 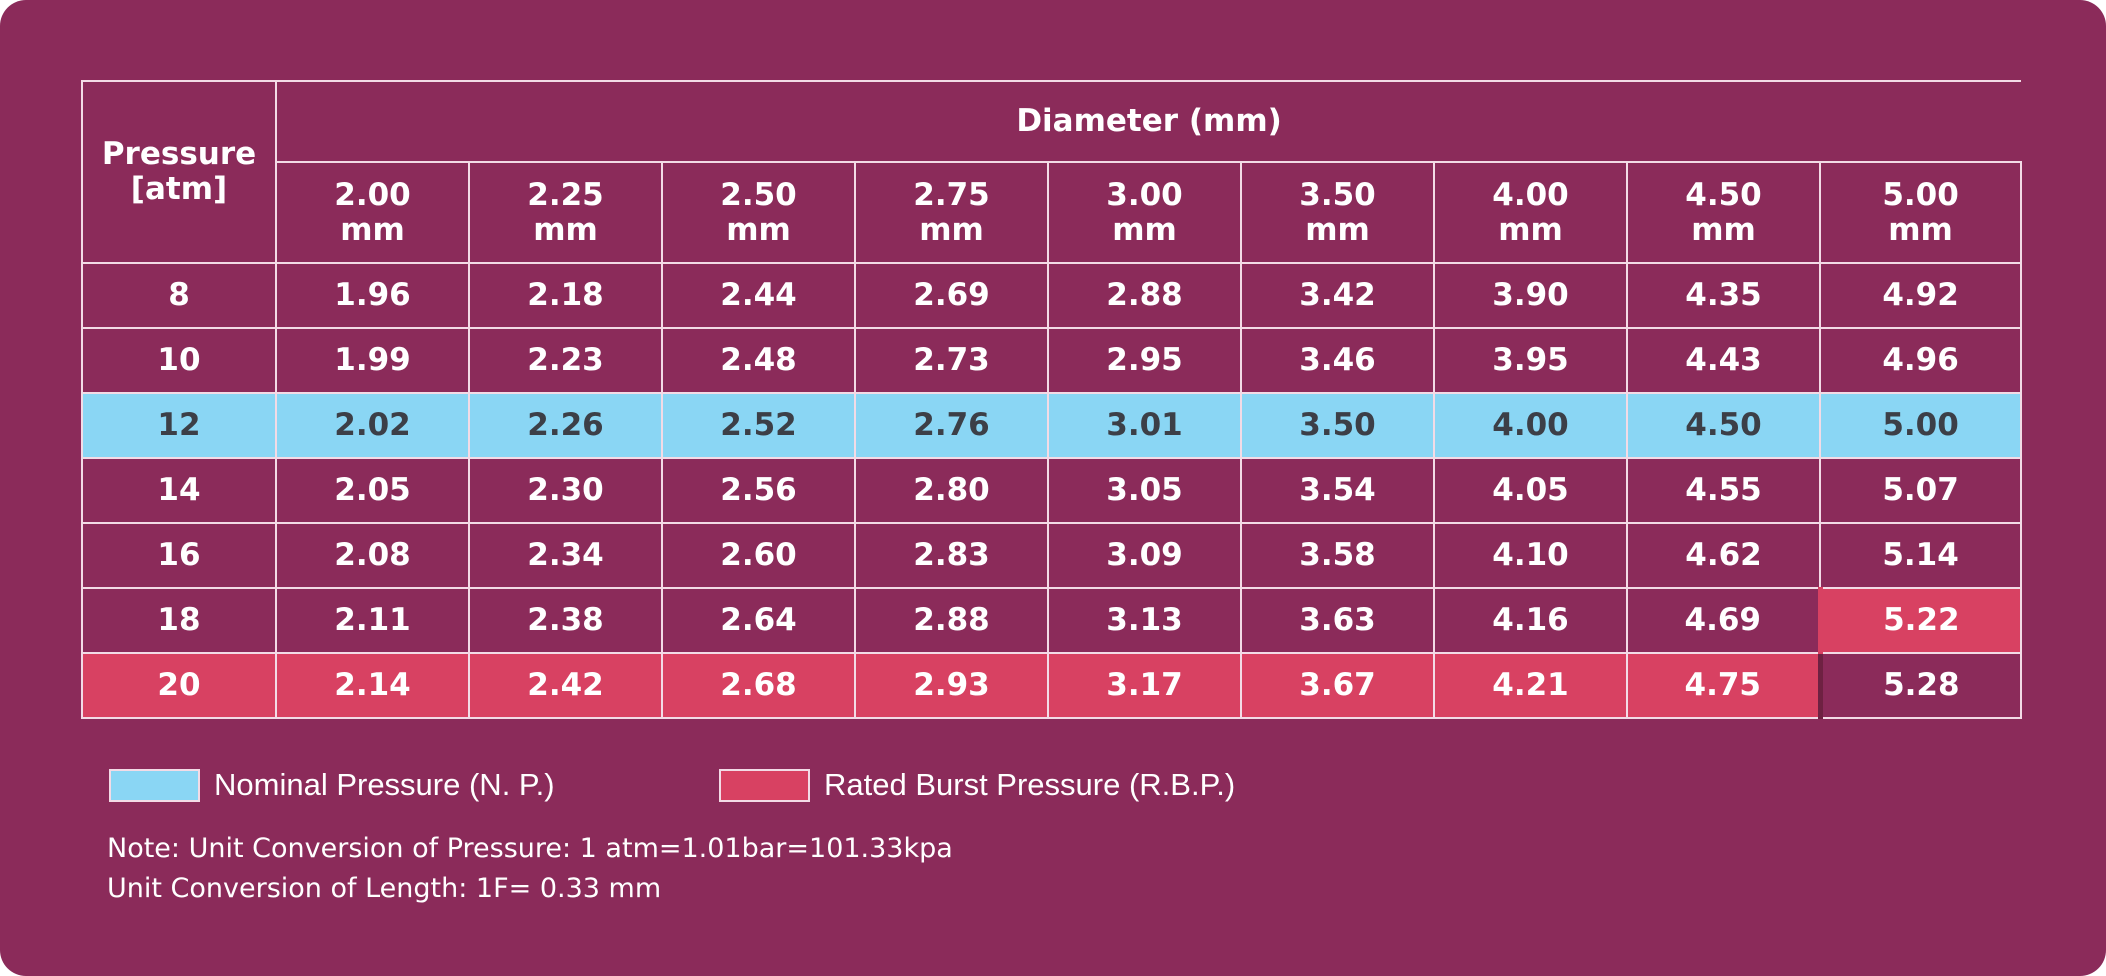 I want to click on value-cell: 2.30, so click(x=565, y=490).